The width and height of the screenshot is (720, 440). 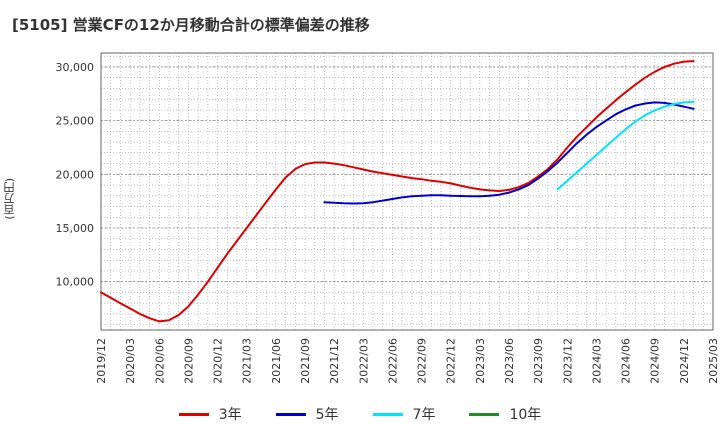 What do you see at coordinates (75, 67) in the screenshot?
I see `y-tick-label: 30,000` at bounding box center [75, 67].